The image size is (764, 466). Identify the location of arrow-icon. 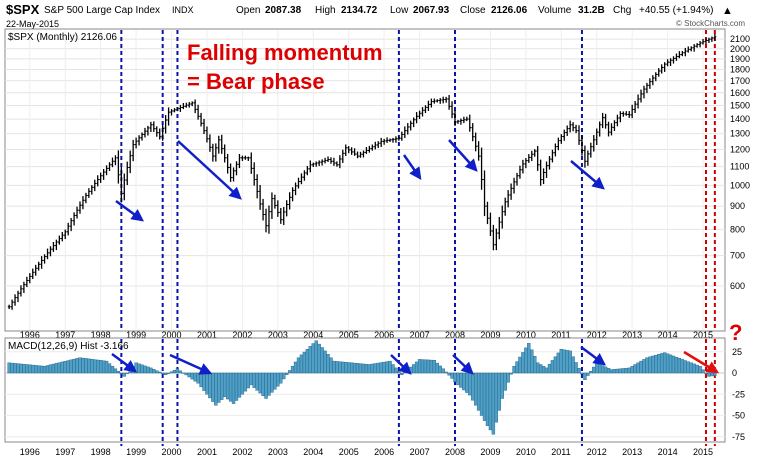
(587, 175).